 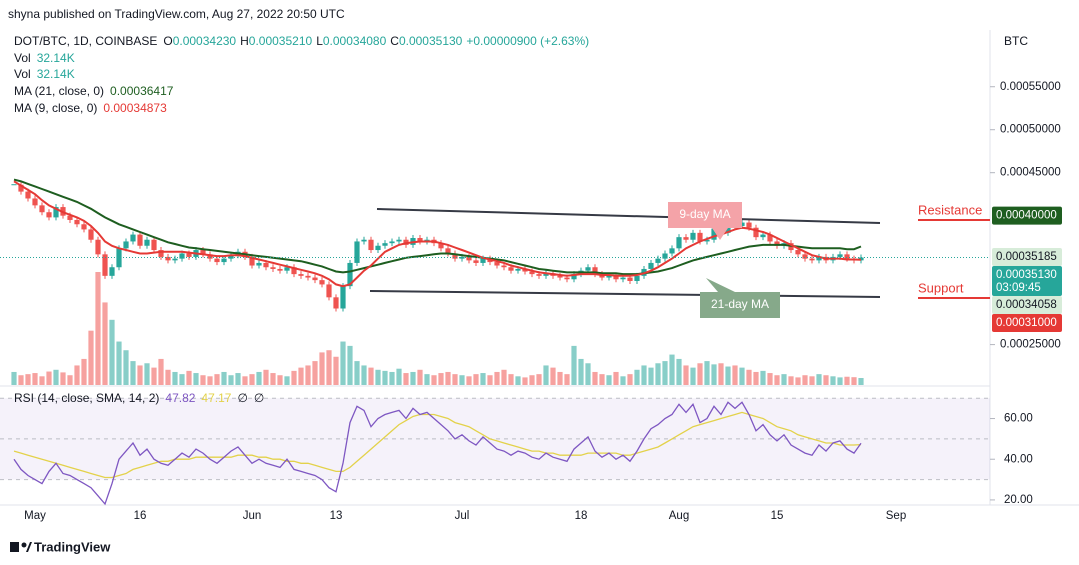 I want to click on x-tick-label: 15, so click(x=777, y=516).